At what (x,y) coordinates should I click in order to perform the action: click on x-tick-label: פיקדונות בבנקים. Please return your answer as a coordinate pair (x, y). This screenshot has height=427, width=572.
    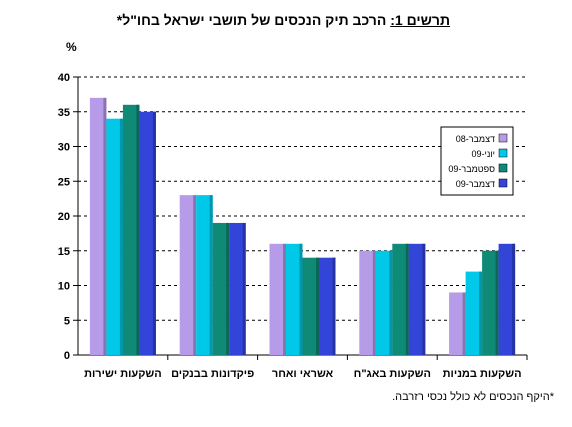
    Looking at the image, I should click on (212, 374).